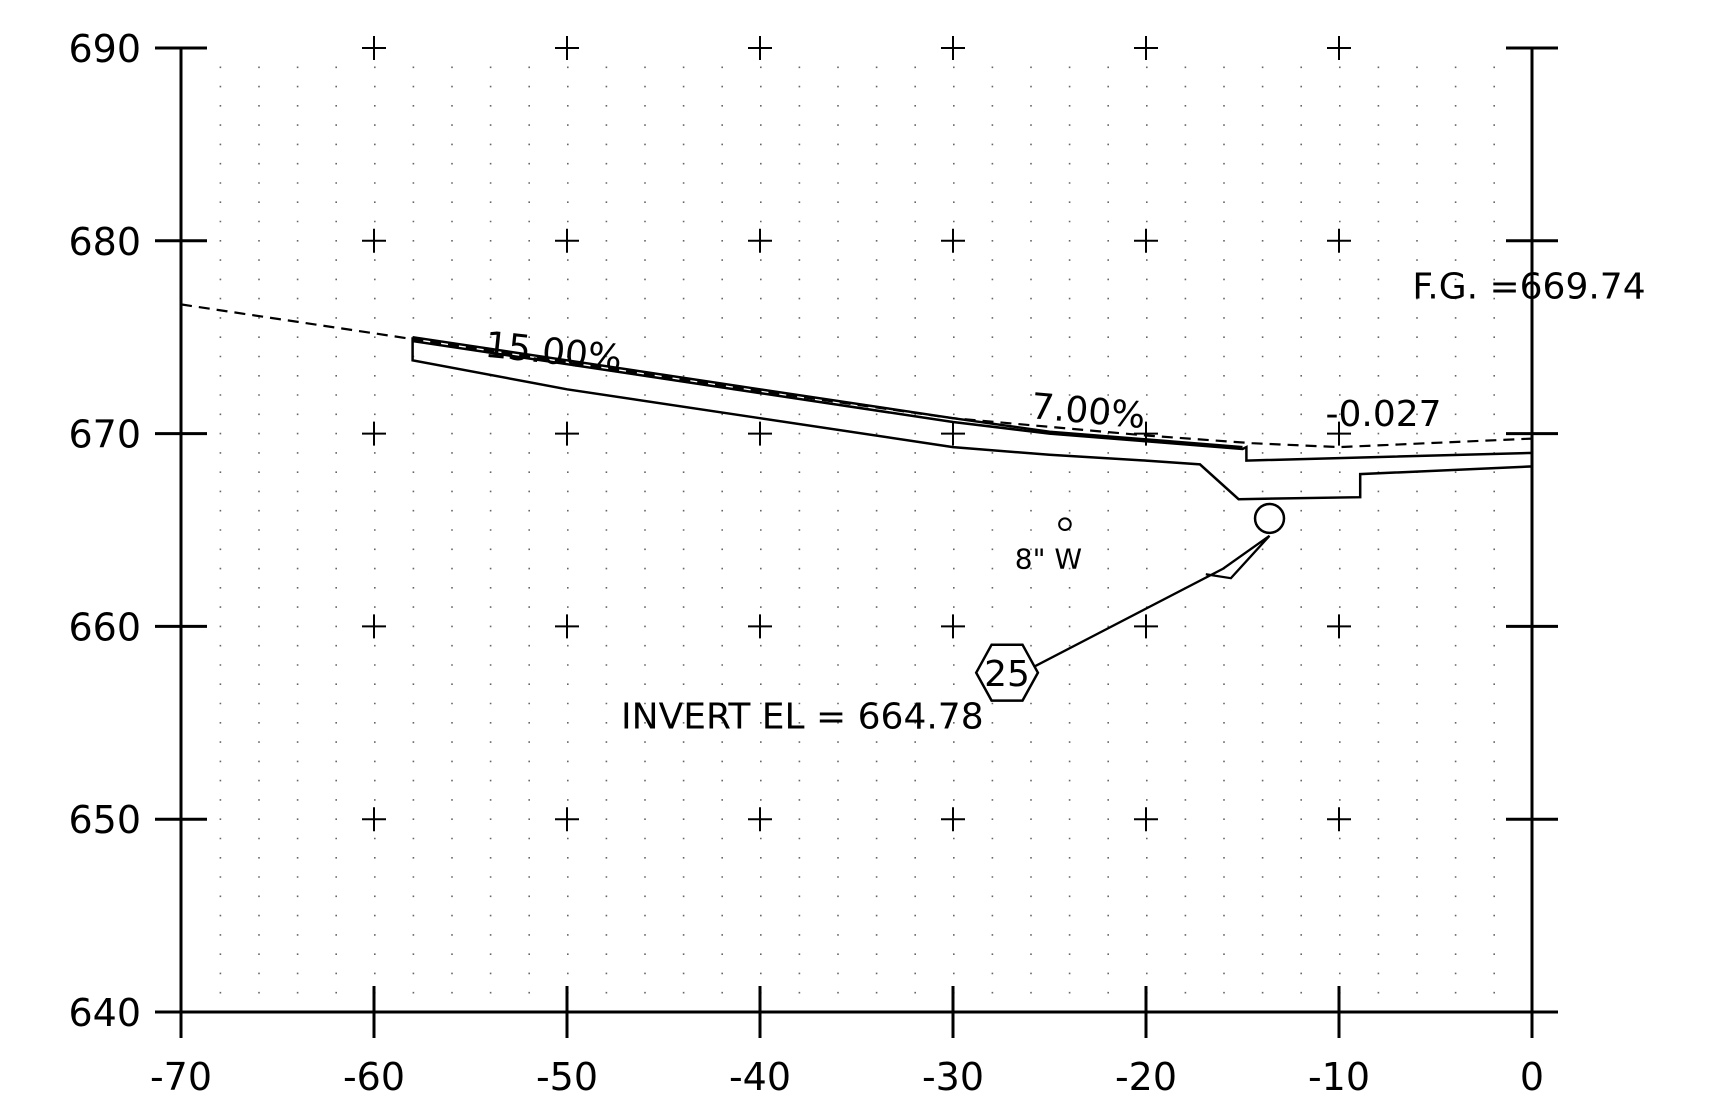 Image resolution: width=1736 pixels, height=1101 pixels. I want to click on x-tick-label: -10, so click(1339, 1077).